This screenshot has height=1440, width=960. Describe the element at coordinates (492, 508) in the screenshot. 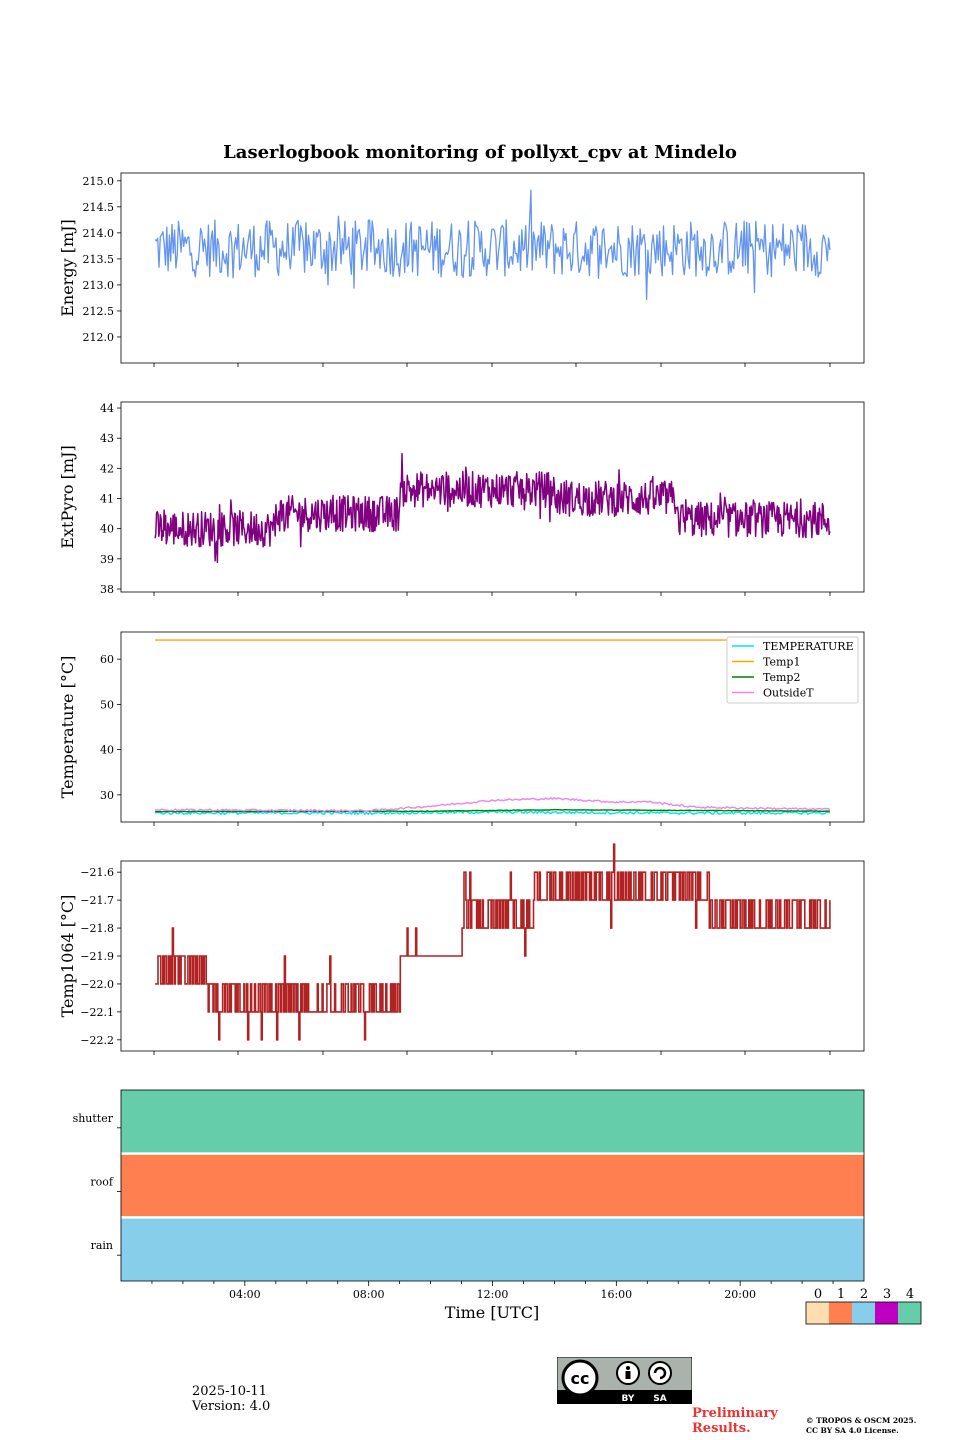

I see `extpyro-series-line` at that location.